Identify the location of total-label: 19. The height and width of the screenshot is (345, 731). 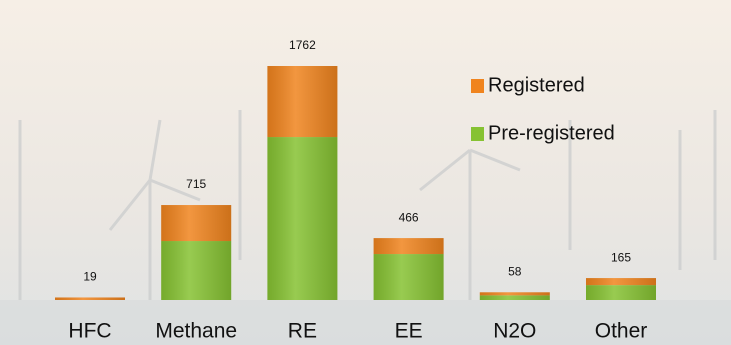
(90, 277).